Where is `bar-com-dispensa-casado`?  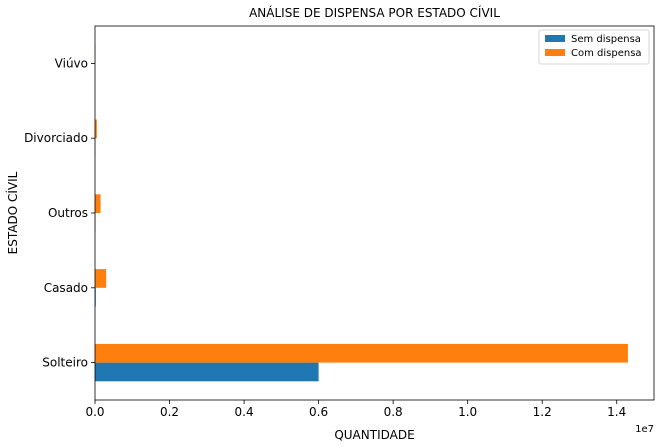
bar-com-dispensa-casado is located at coordinates (101, 278).